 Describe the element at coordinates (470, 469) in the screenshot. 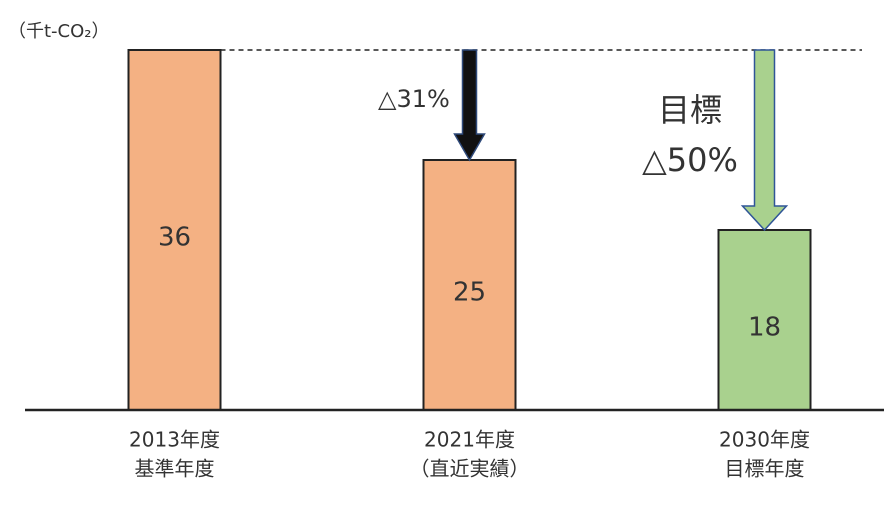

I see `x-tick-label: （直近実績）` at that location.